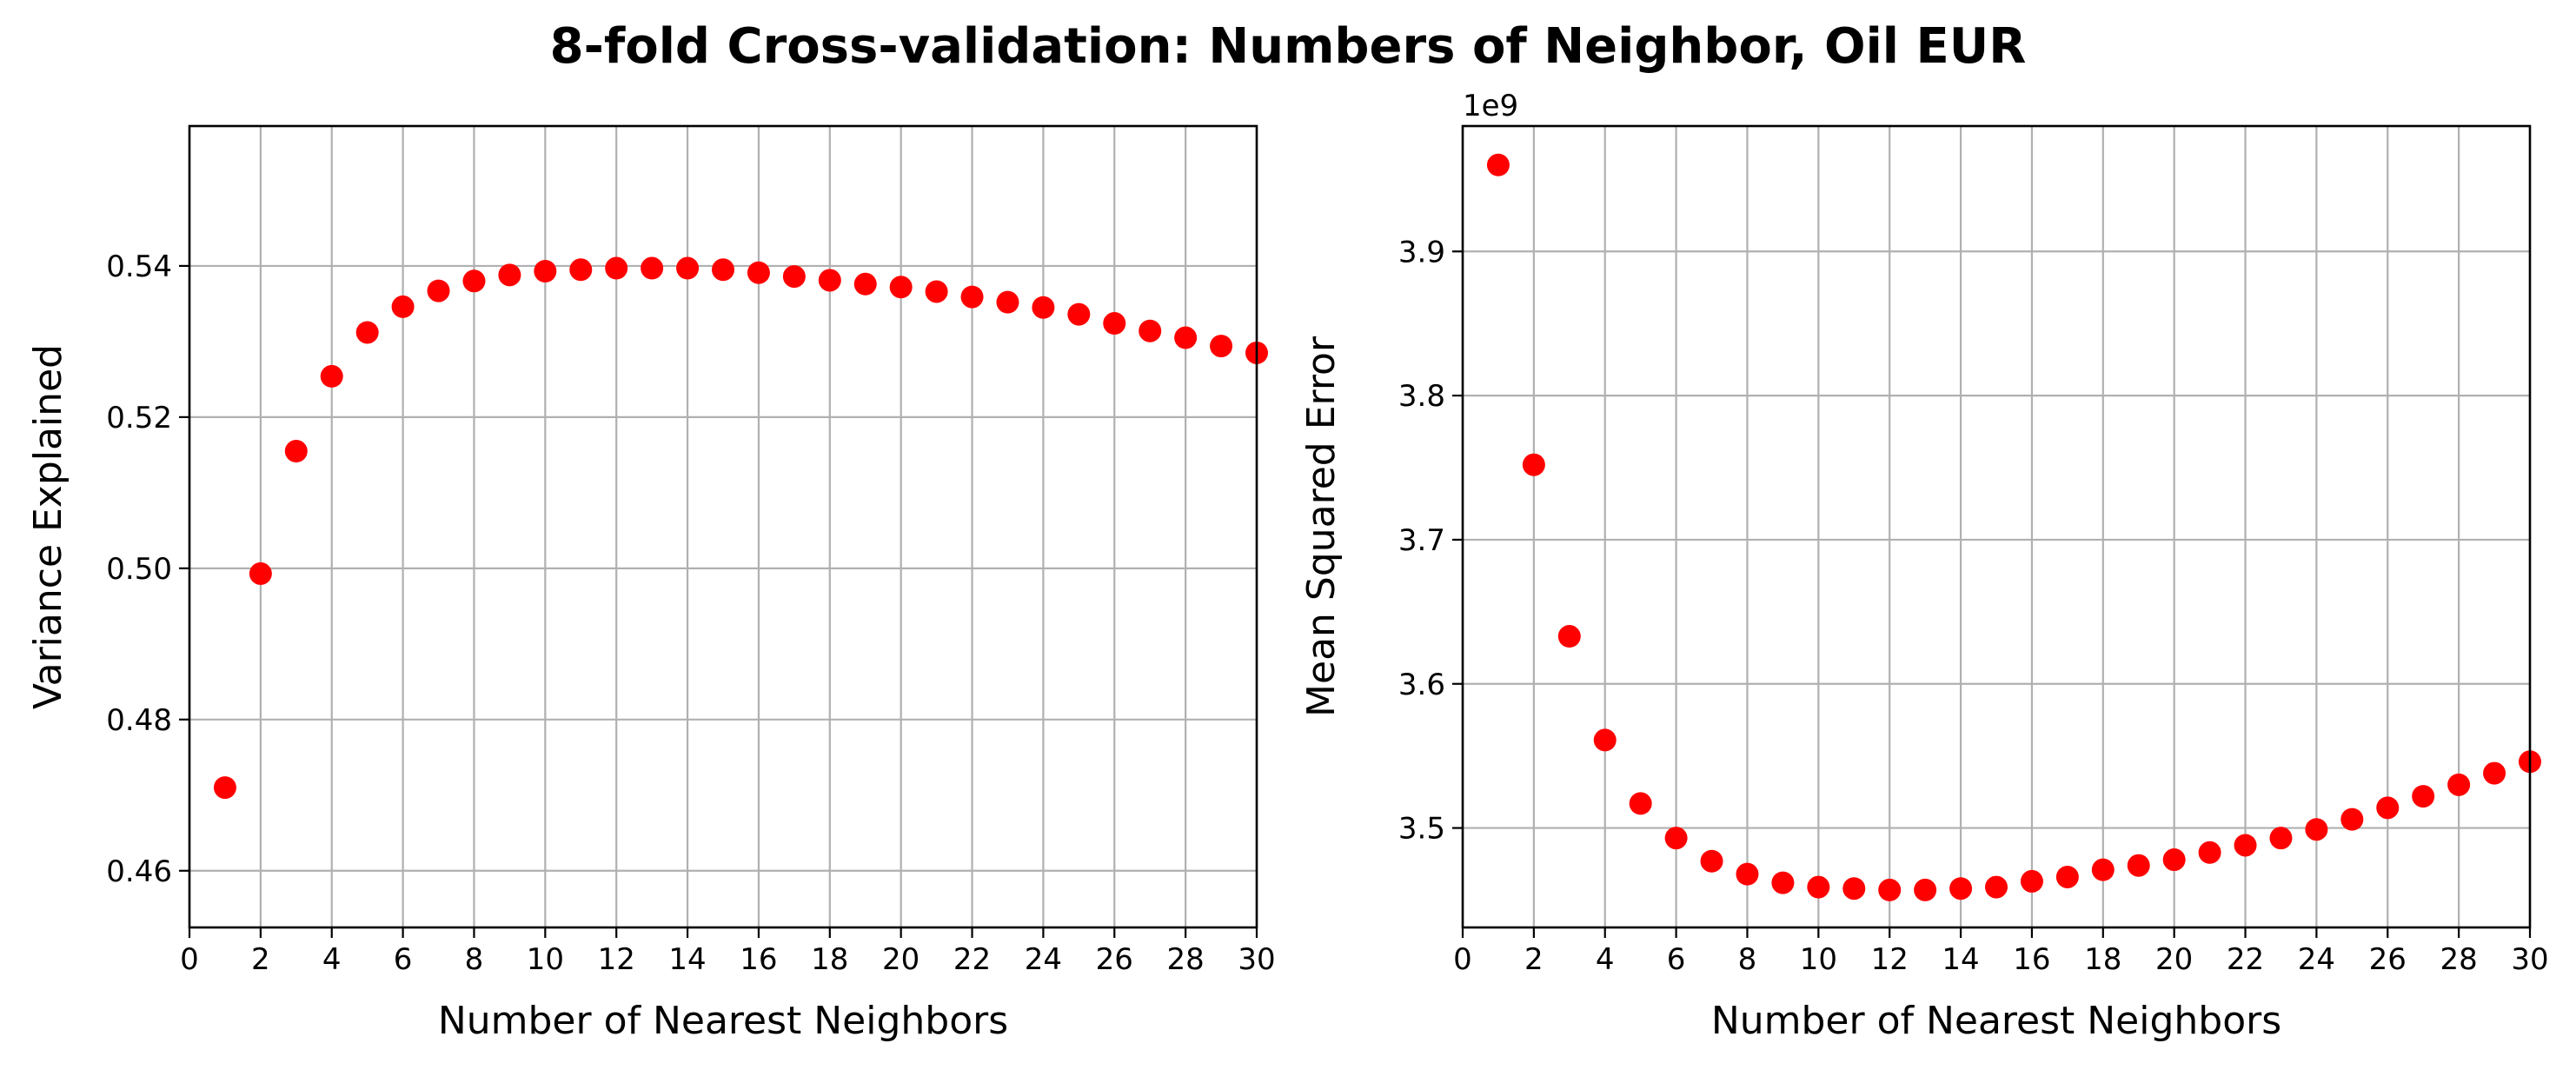  Describe the element at coordinates (1490, 106) in the screenshot. I see `y-axis-offset-label: 1e9` at that location.